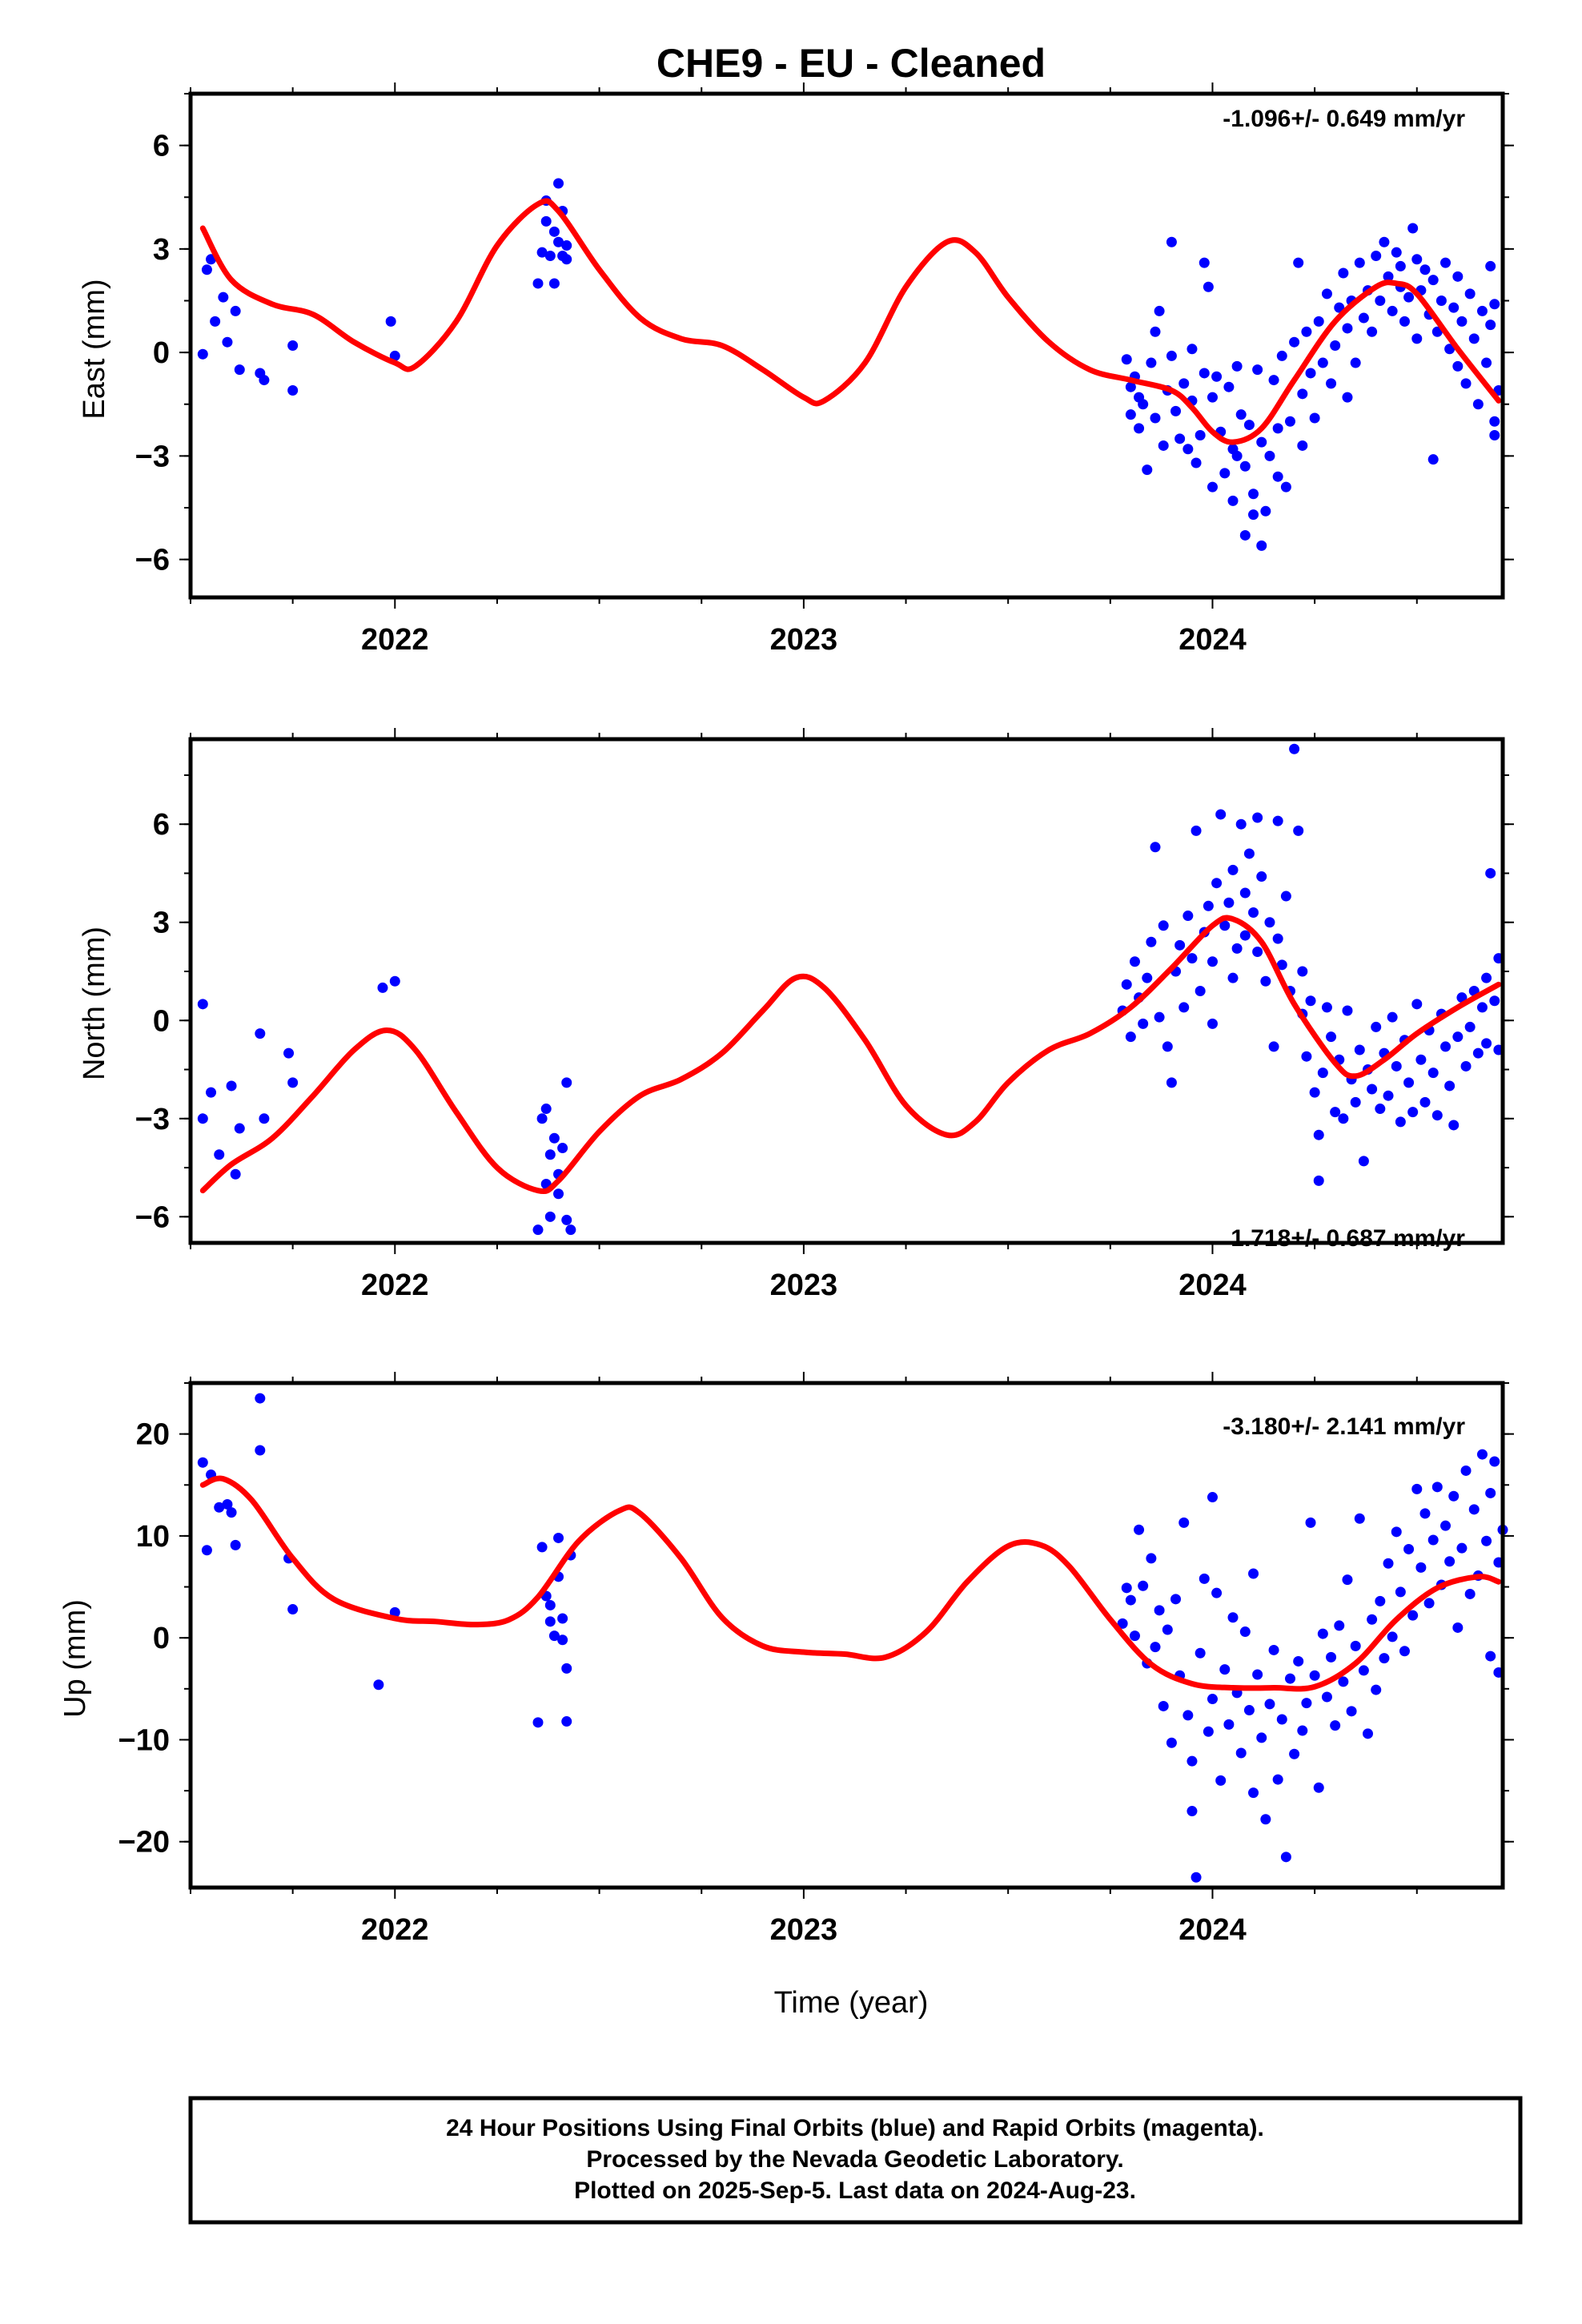  What do you see at coordinates (161, 146) in the screenshot?
I see `east-y-tick-label: 6` at bounding box center [161, 146].